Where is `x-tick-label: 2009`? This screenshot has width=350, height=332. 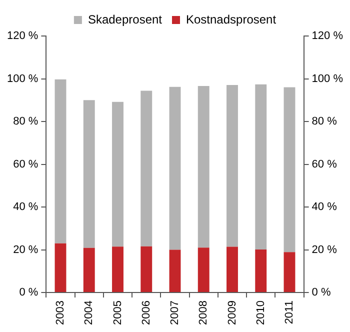
x-tick-label: 2009 is located at coordinates (232, 313).